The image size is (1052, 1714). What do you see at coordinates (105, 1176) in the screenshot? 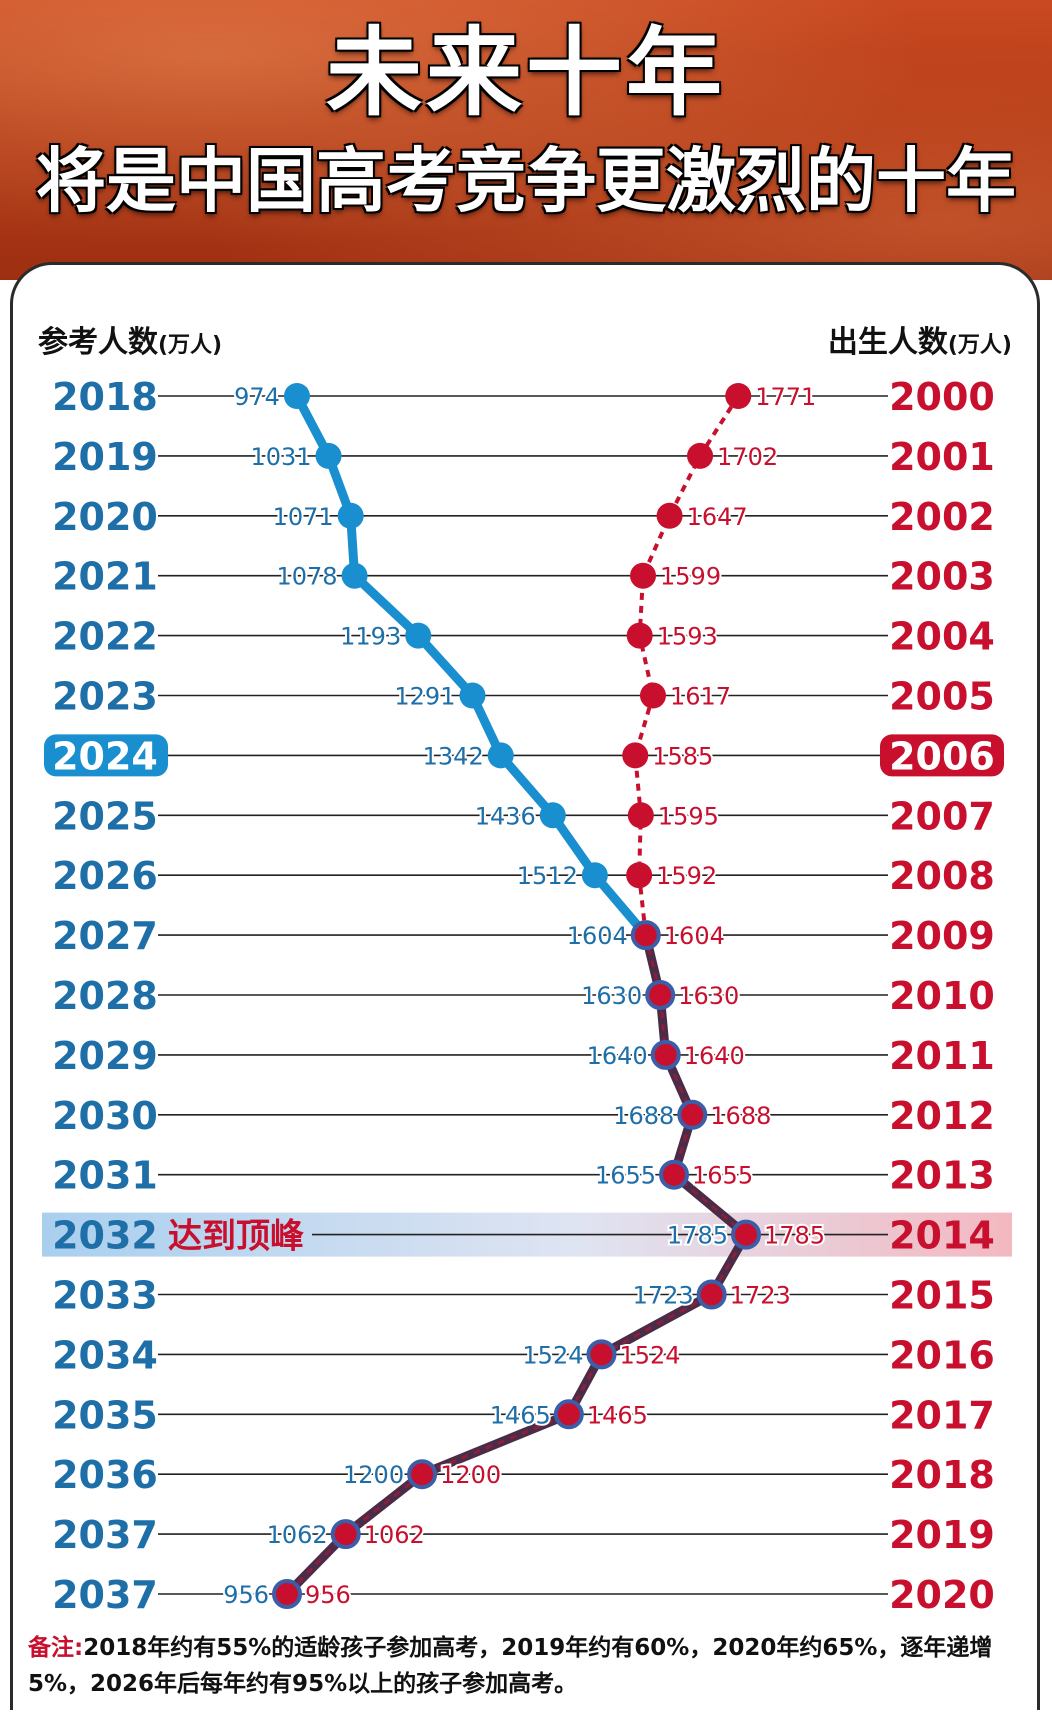
I see `exam-year-tick: 2031` at bounding box center [105, 1176].